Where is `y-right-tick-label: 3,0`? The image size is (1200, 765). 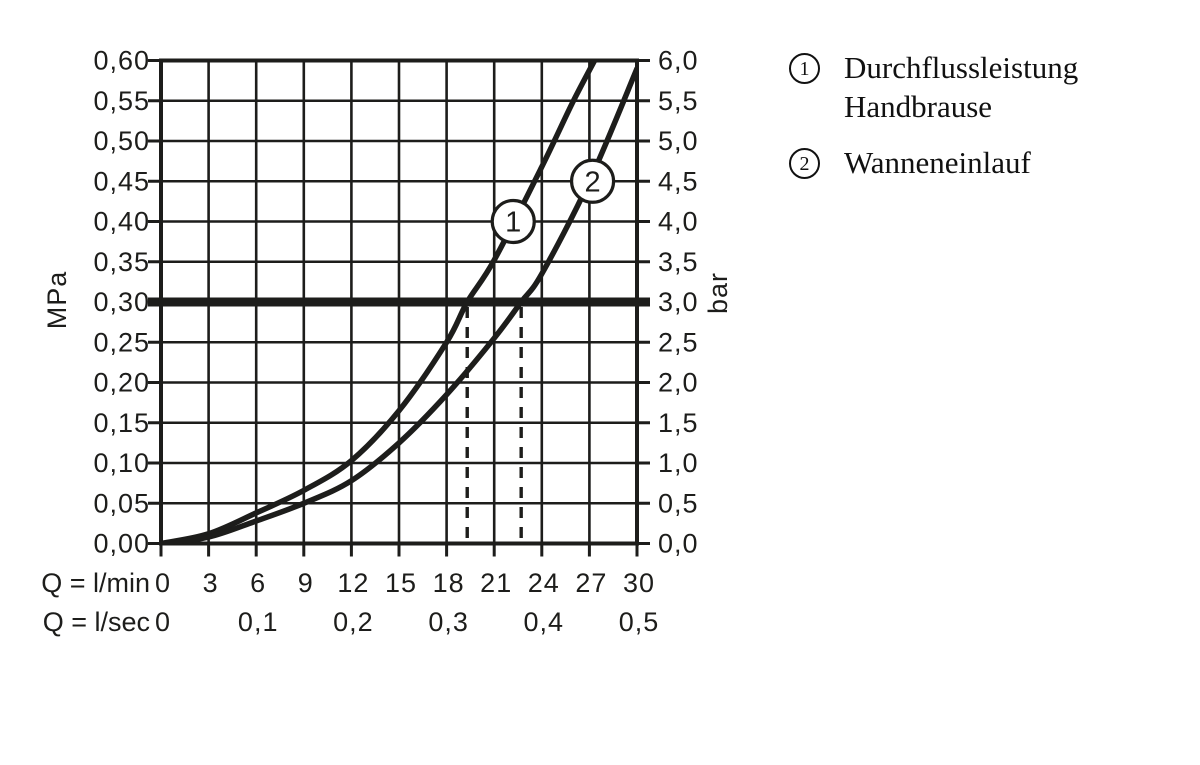
y-right-tick-label: 3,0 is located at coordinates (678, 302).